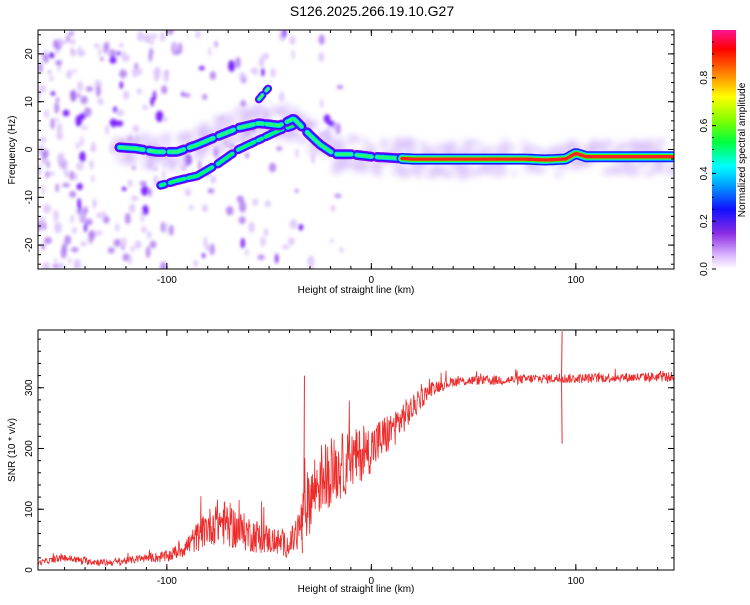 The height and width of the screenshot is (605, 750). What do you see at coordinates (704, 77) in the screenshot?
I see `colorbar-tick-label: 0.8` at bounding box center [704, 77].